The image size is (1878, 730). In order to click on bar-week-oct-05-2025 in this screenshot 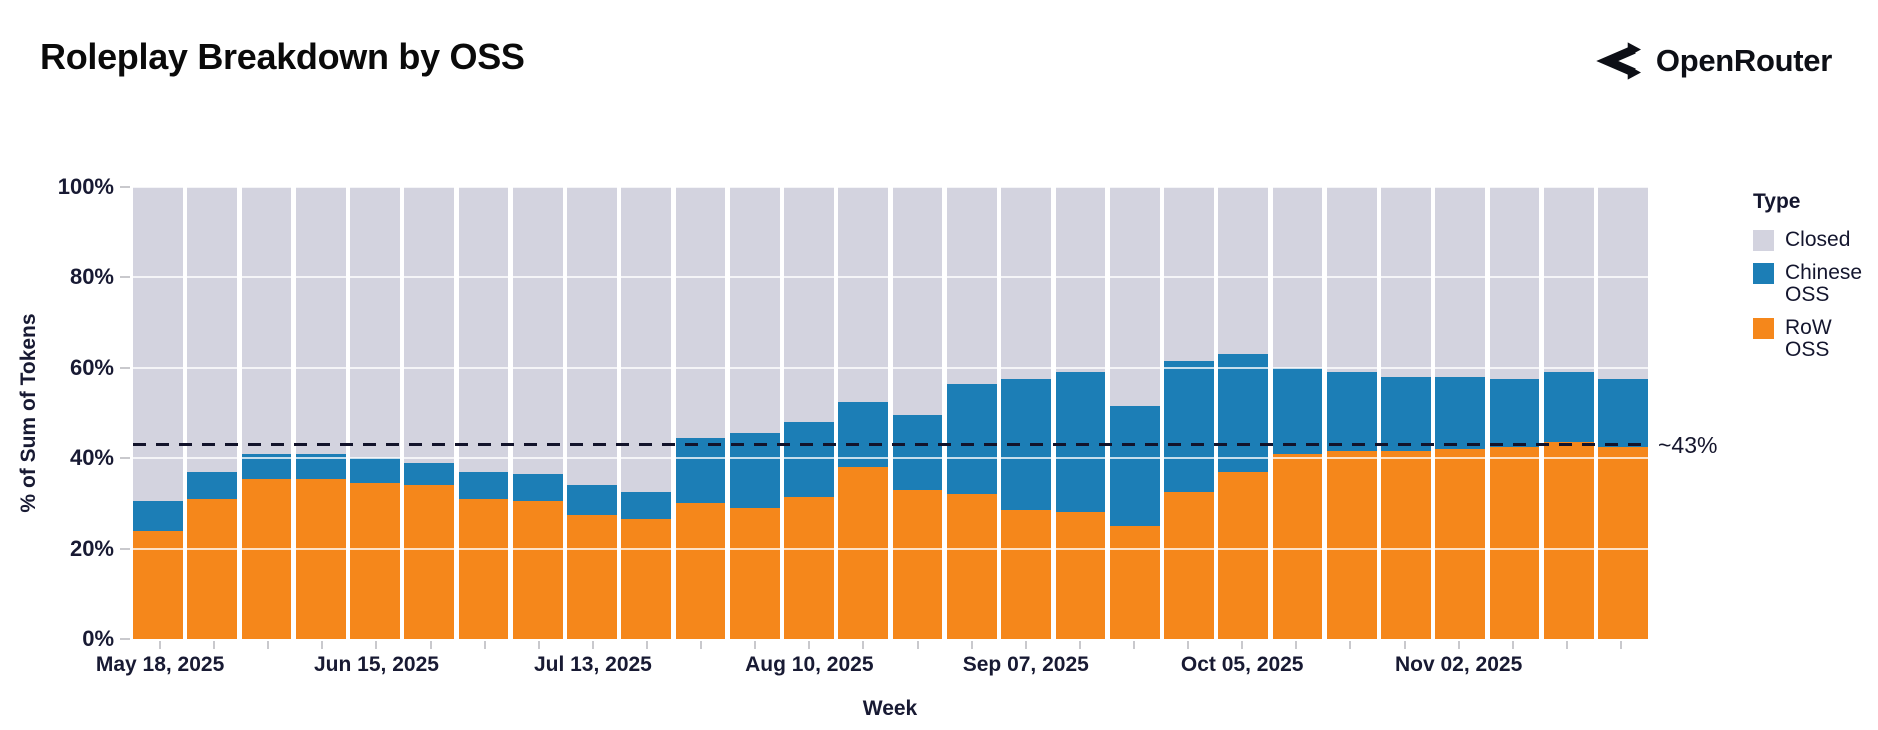, I will do `click(1243, 413)`.